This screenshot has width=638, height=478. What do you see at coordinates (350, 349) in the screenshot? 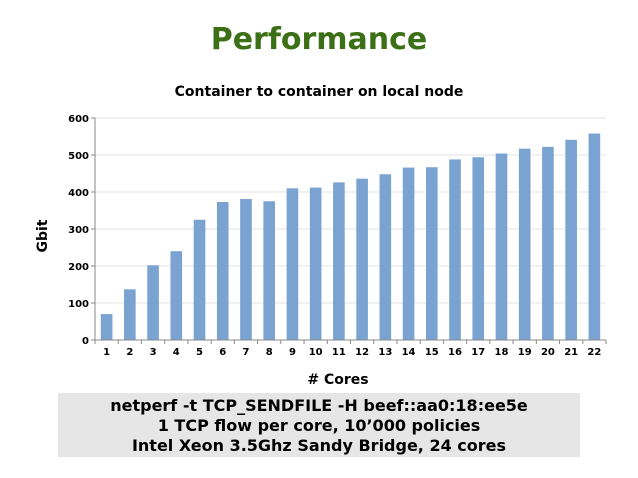
I see `x-axis-ticks: 1 2 3 4 5 6 7 8 9 10 11 12 13 14 15 16 17 18 19 20 21 22` at bounding box center [350, 349].